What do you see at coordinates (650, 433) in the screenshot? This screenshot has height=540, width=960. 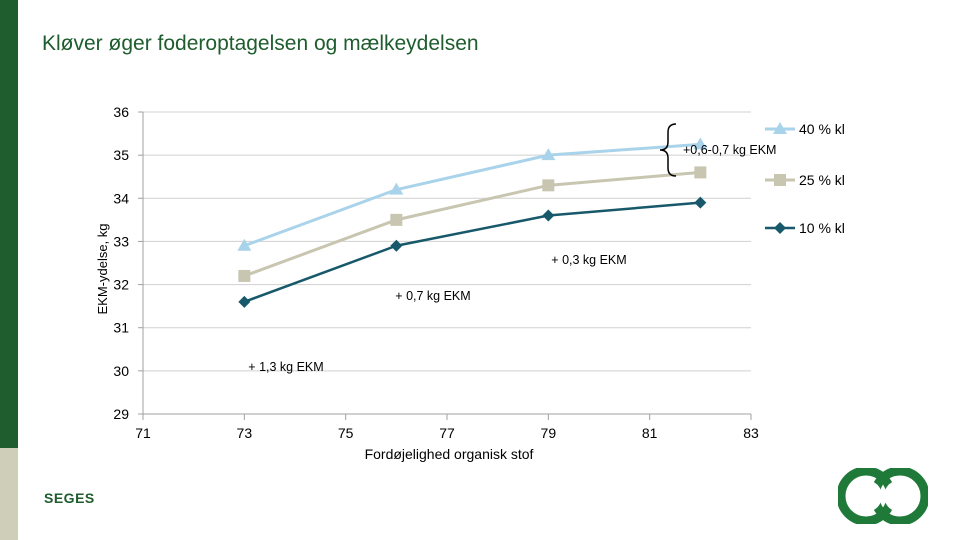 I see `x-tick-label: 81` at bounding box center [650, 433].